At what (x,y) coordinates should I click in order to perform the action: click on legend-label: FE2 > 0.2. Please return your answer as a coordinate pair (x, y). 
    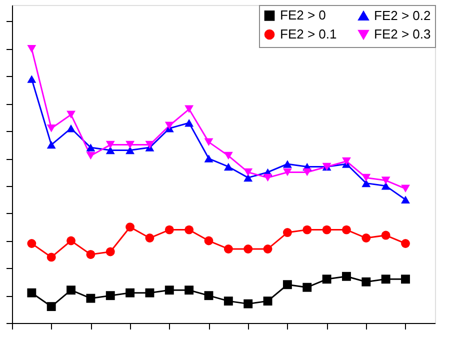
    Looking at the image, I should click on (402, 15).